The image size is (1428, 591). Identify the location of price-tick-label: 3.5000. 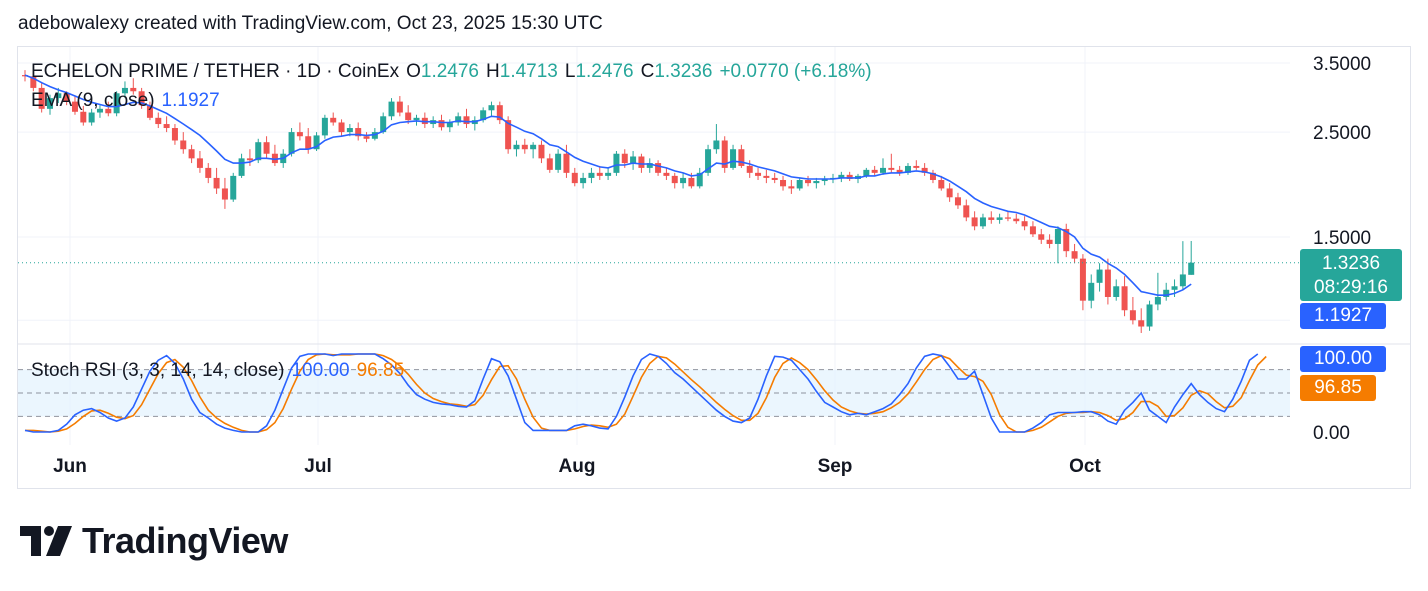
(1342, 64).